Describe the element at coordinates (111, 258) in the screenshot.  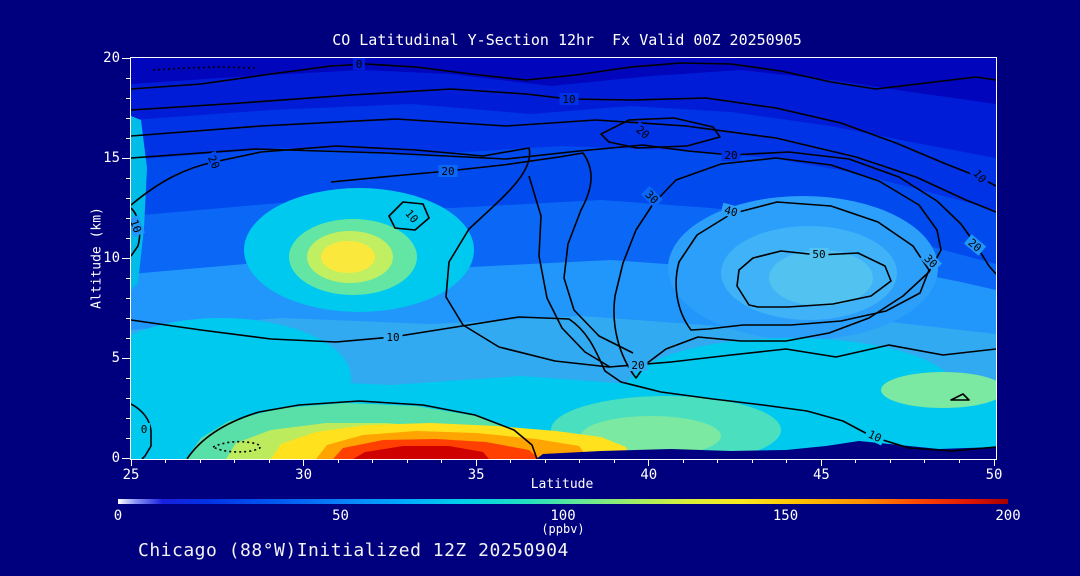
I see `y-tick-label: 10` at that location.